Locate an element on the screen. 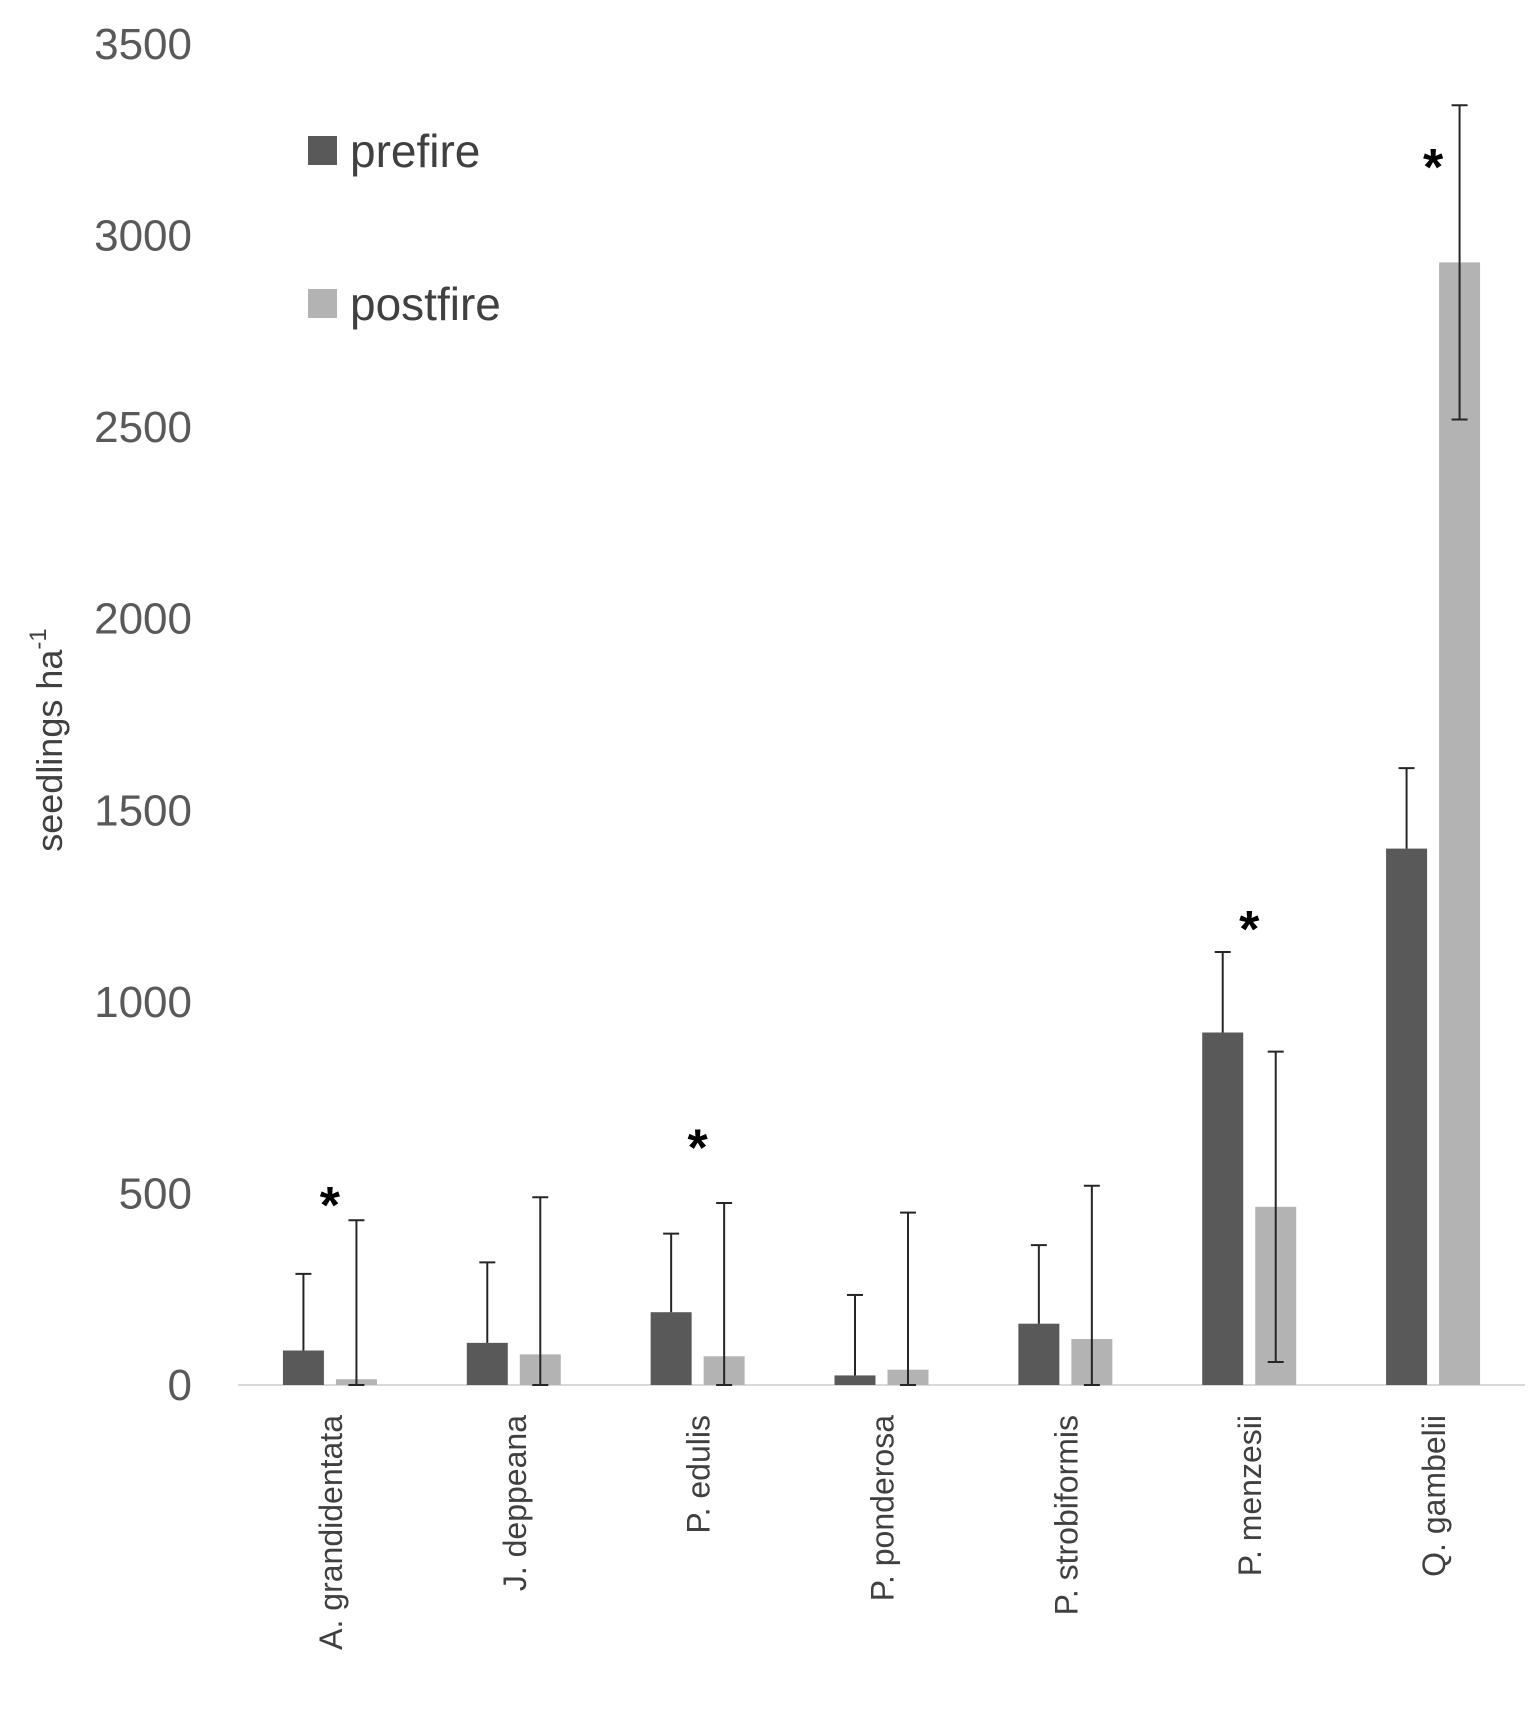  significance-marker-a-grandidentata: * is located at coordinates (330, 1206).